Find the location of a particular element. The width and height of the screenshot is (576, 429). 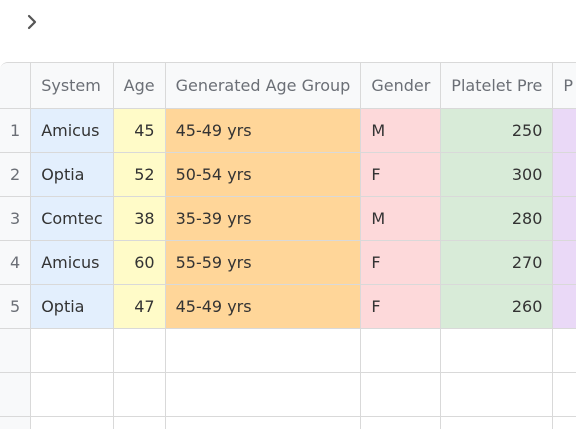

toolbar is located at coordinates (288, 31).